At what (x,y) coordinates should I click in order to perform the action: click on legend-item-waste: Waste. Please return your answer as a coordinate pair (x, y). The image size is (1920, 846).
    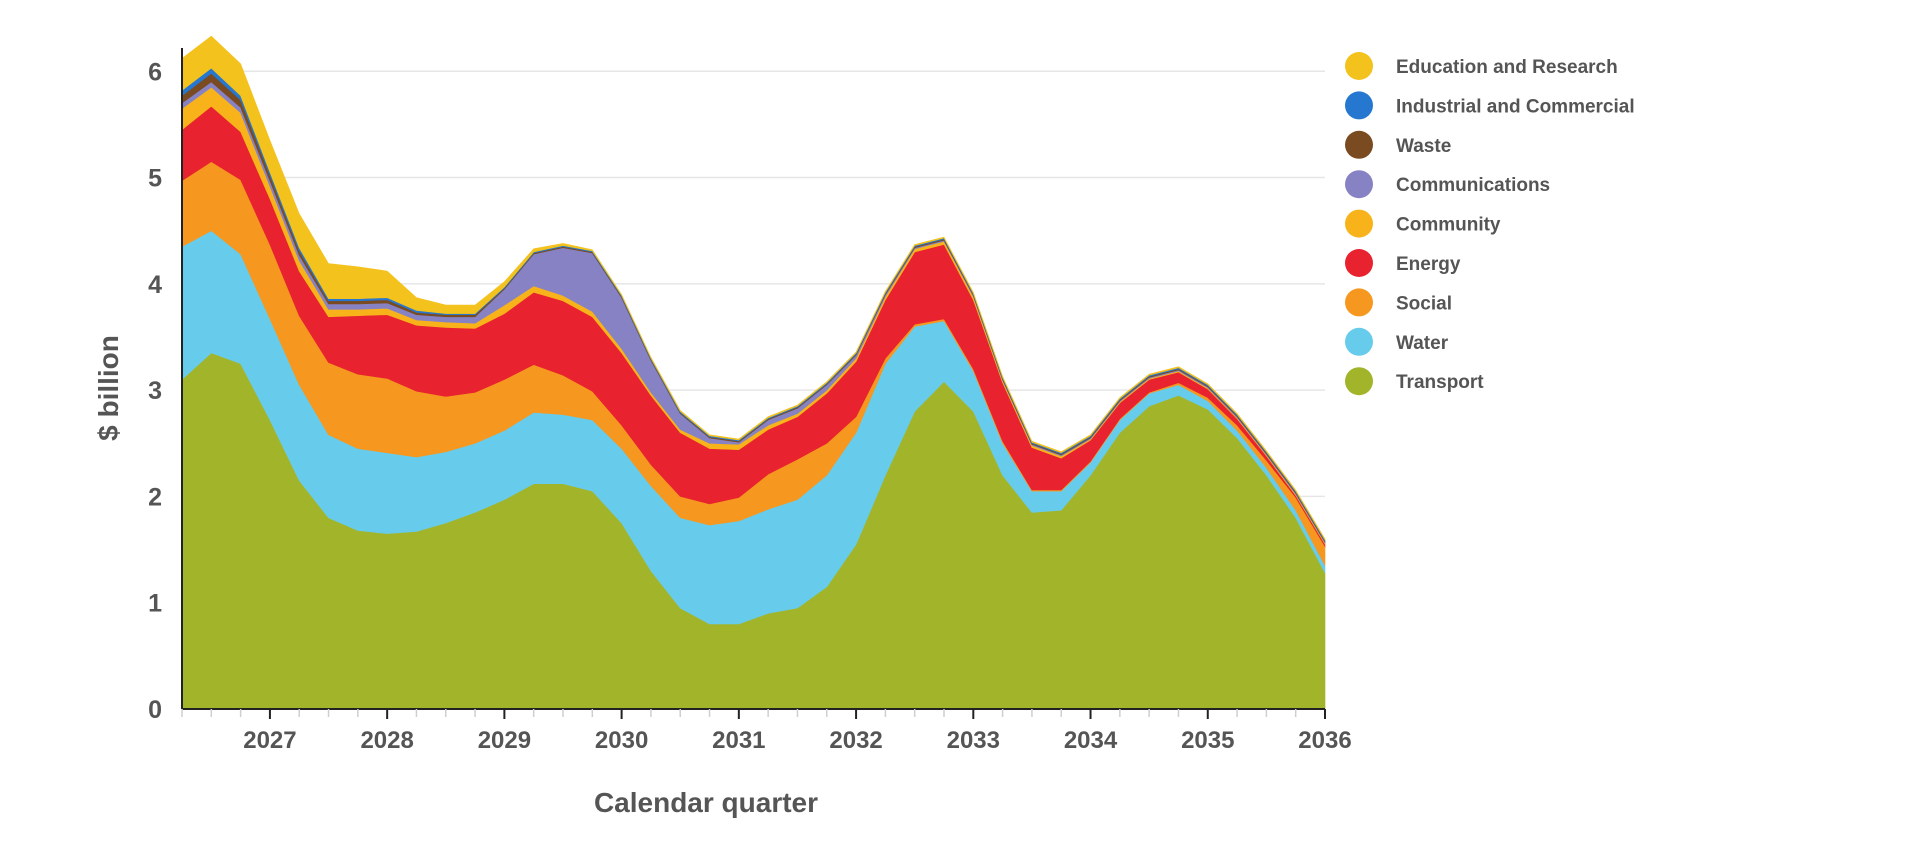
    Looking at the image, I should click on (1398, 144).